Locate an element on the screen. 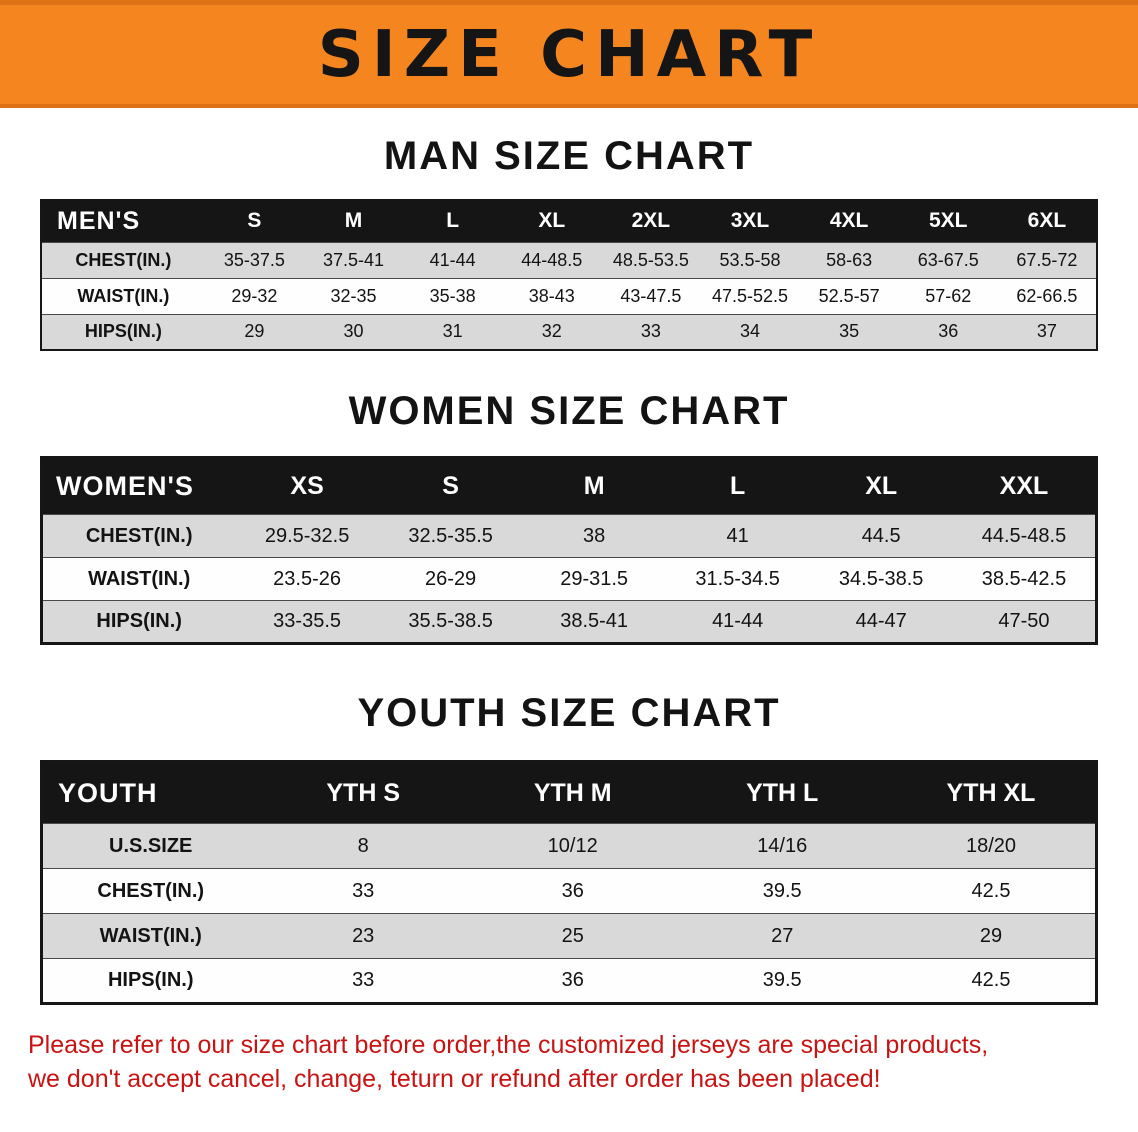  table-row: HIPS(IN.) 33 36 39.5 42.5 is located at coordinates (569, 981).